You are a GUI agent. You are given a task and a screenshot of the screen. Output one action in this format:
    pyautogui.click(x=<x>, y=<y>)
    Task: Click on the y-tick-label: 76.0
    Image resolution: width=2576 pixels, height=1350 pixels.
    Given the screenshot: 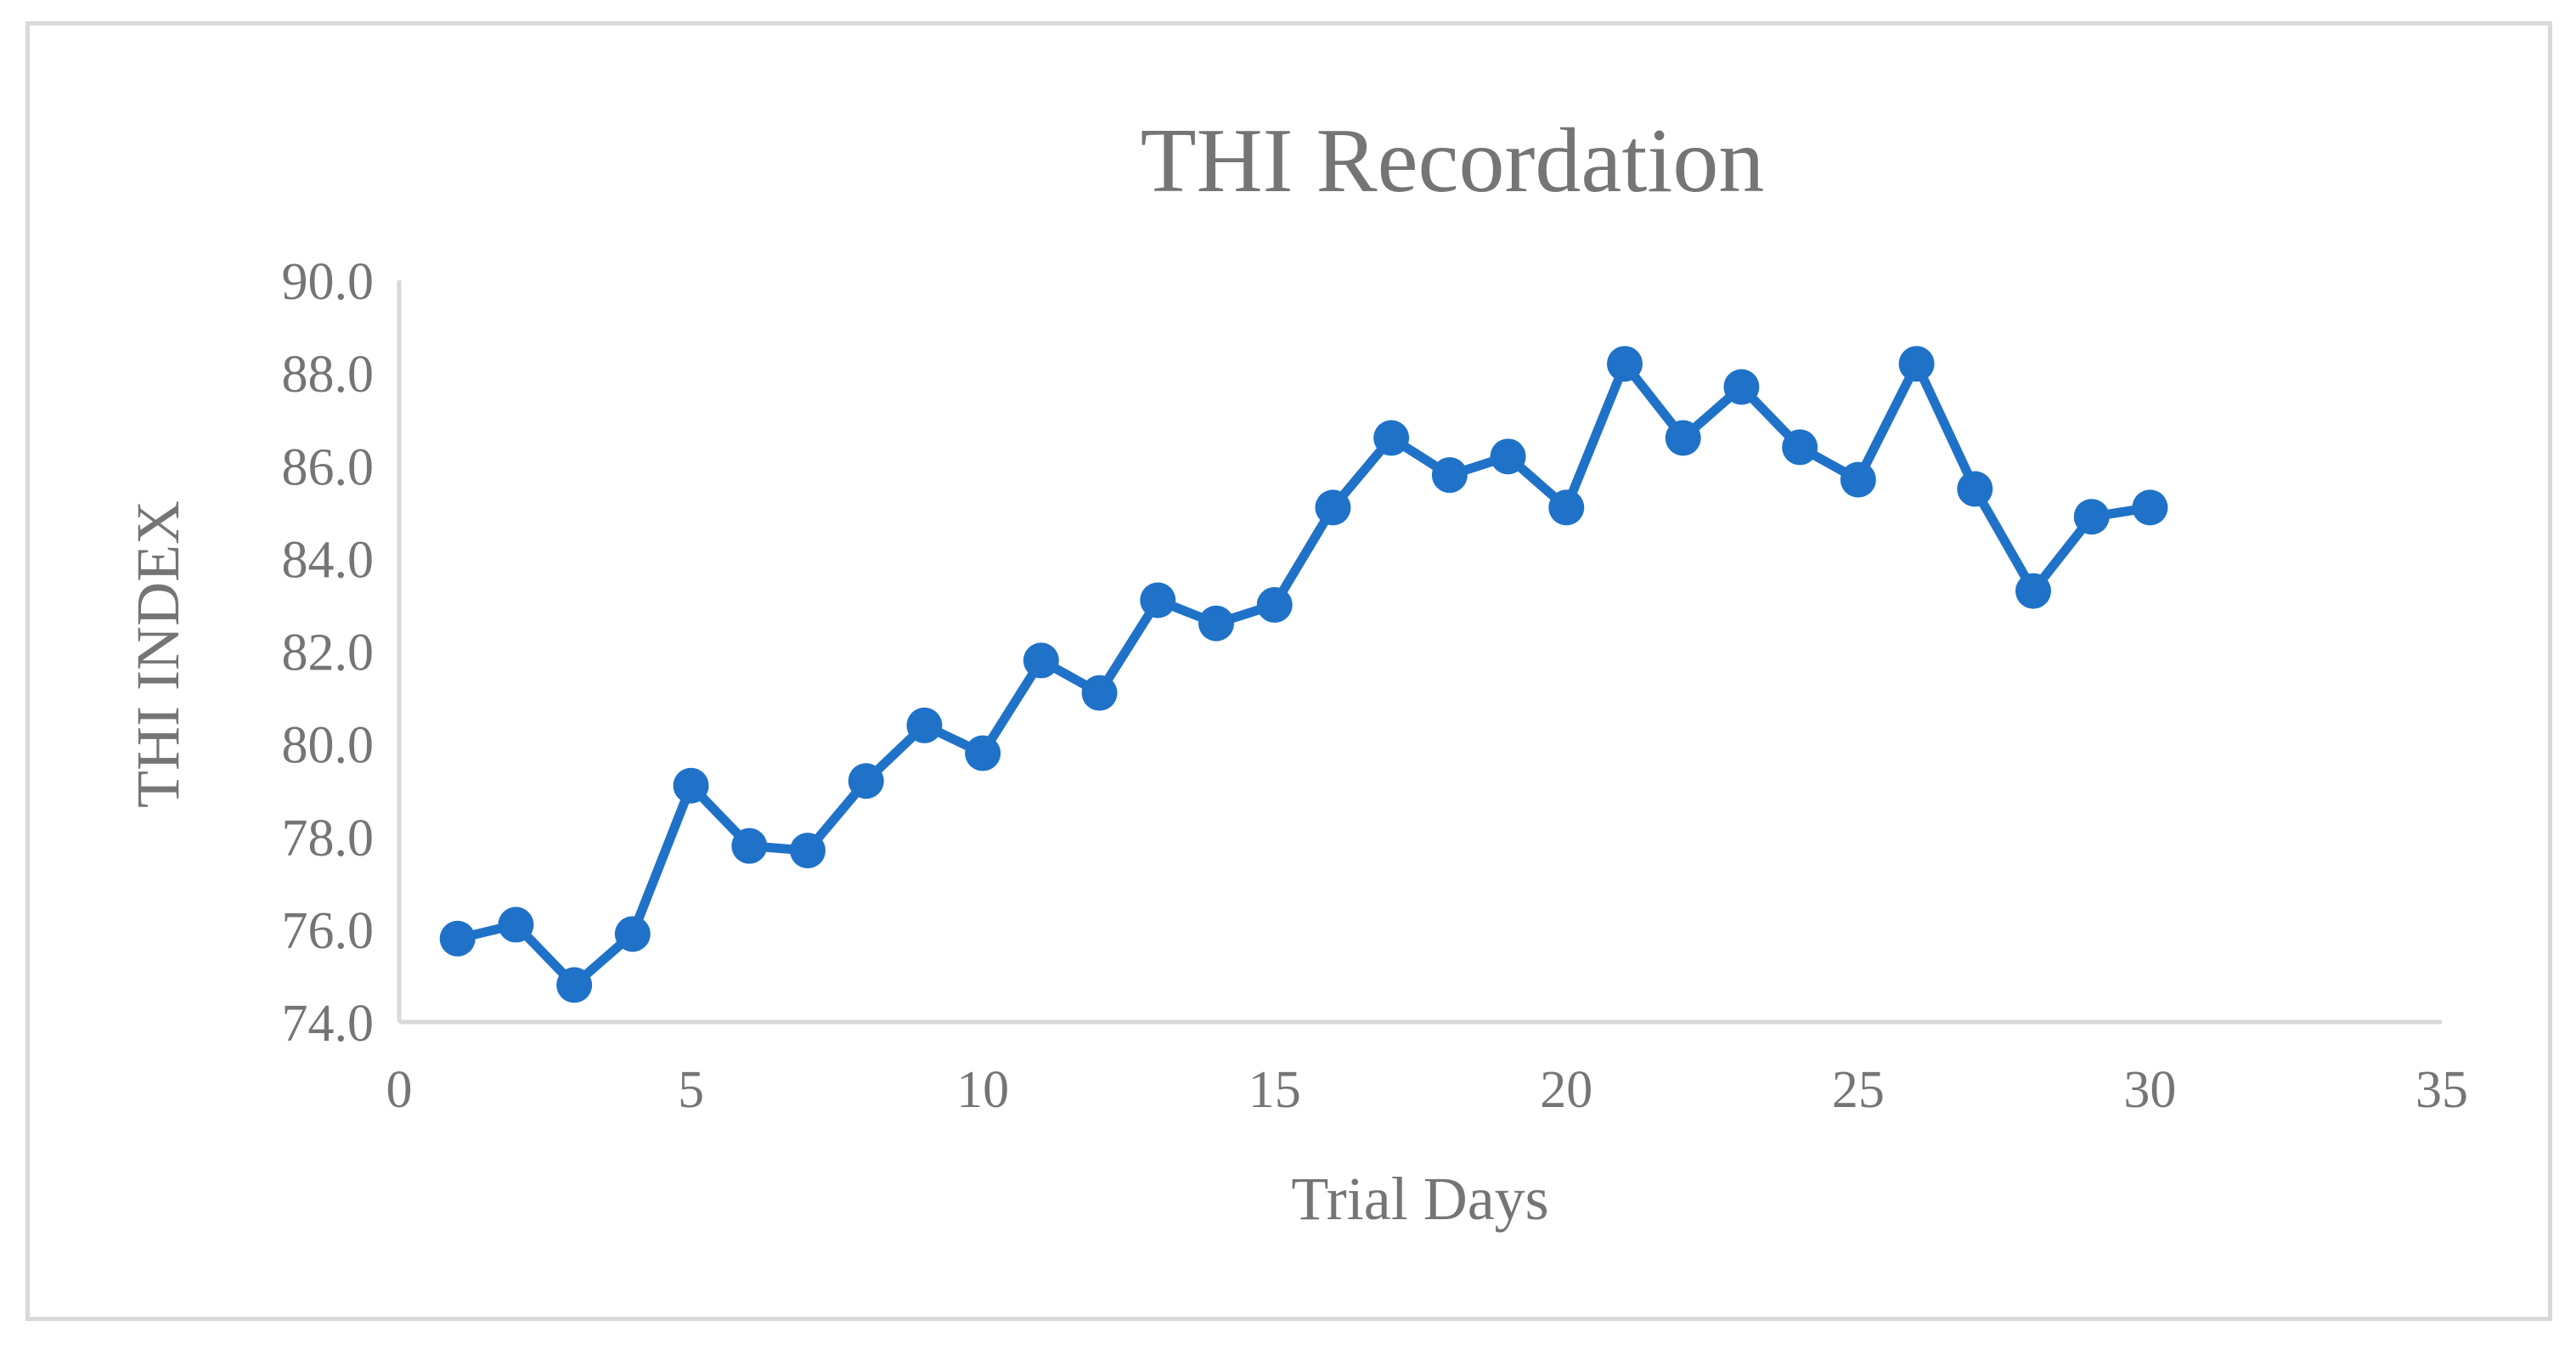 What is the action you would take?
    pyautogui.click(x=328, y=931)
    